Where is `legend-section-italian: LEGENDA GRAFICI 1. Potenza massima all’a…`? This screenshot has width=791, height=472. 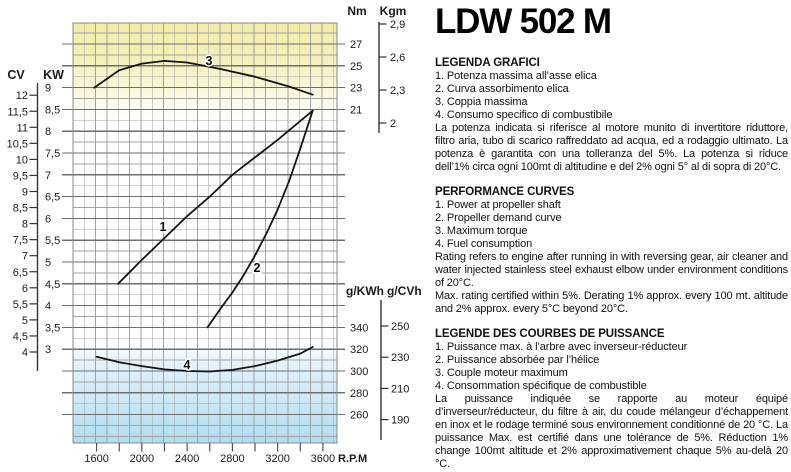
legend-section-italian: LEGENDA GRAFICI 1. Potenza massima all’a… is located at coordinates (611, 115).